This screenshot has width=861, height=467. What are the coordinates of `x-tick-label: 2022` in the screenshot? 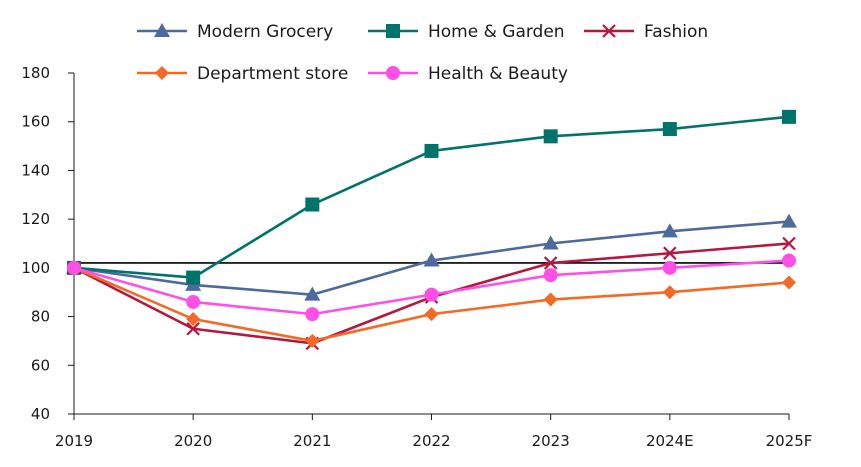 It's located at (431, 441).